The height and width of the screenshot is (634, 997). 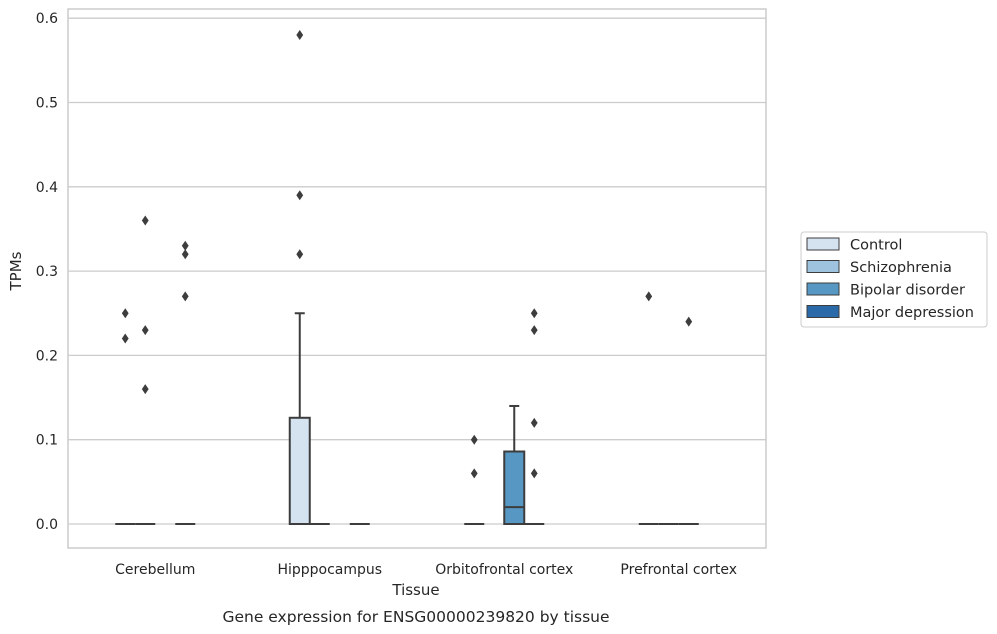 I want to click on y-tick-label: 0.2, so click(x=47, y=356).